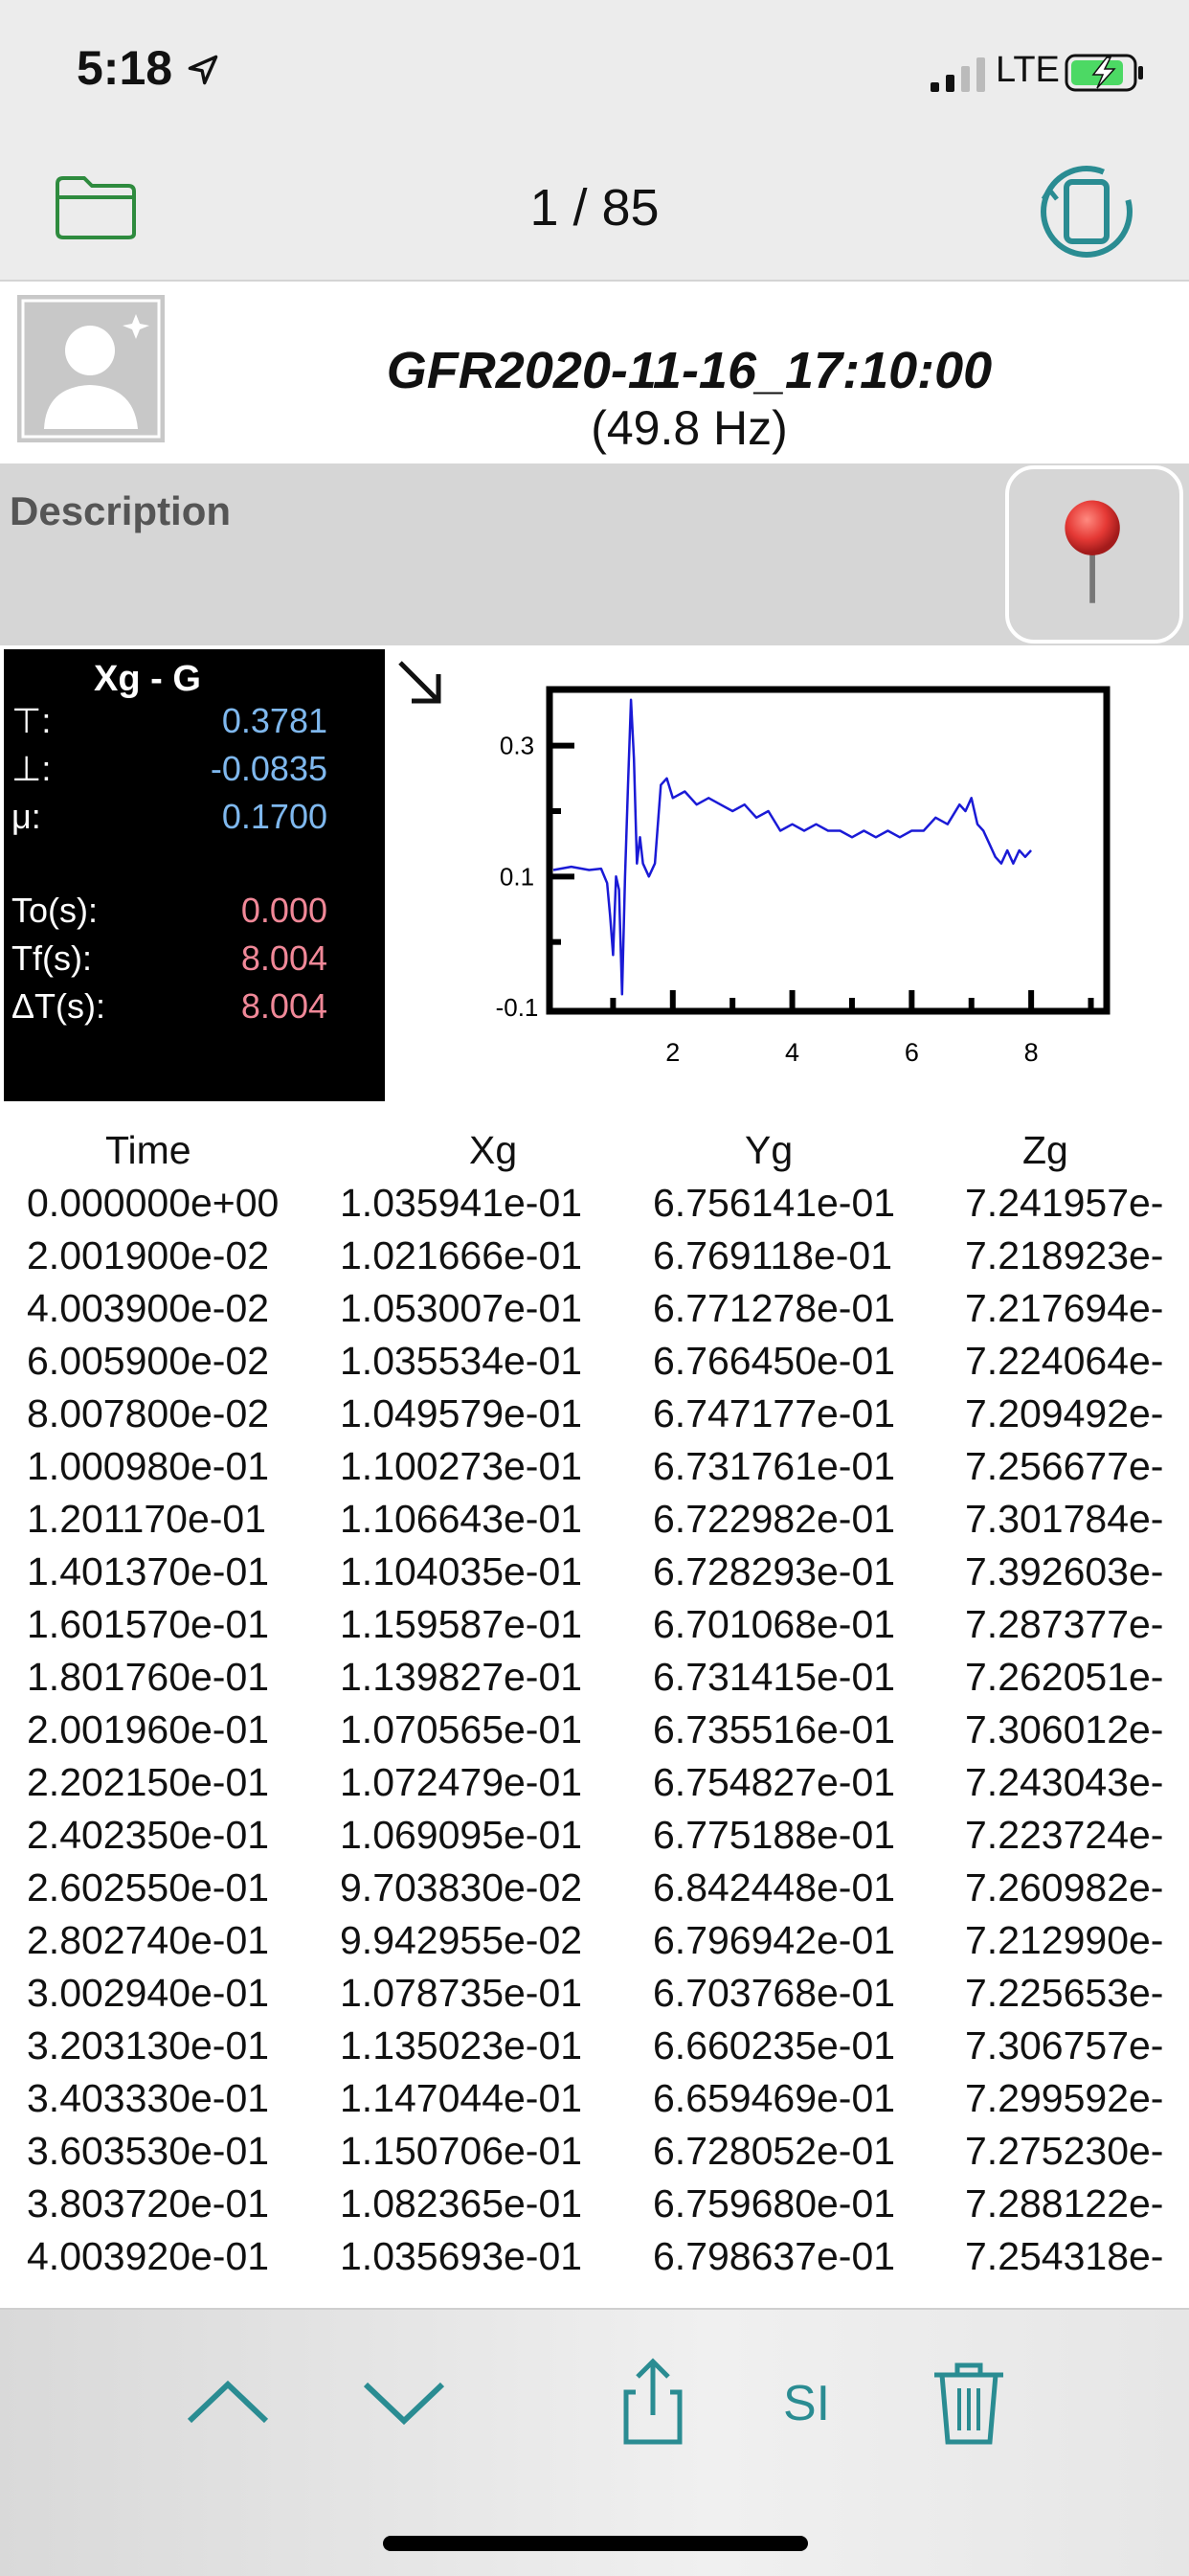 The height and width of the screenshot is (2576, 1189). Describe the element at coordinates (148, 1308) in the screenshot. I see `table-cell: 4.003900e-02` at that location.